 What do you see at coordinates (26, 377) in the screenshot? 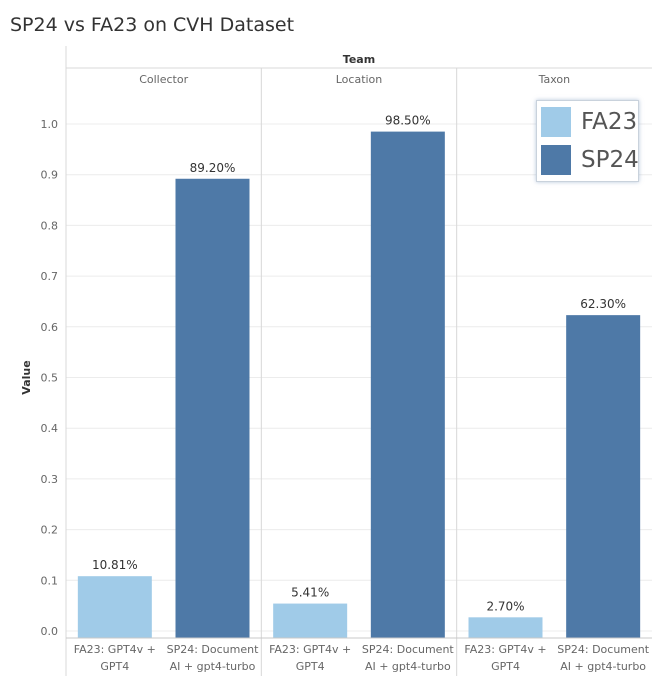
I see `y-axis-label: Value` at bounding box center [26, 377].